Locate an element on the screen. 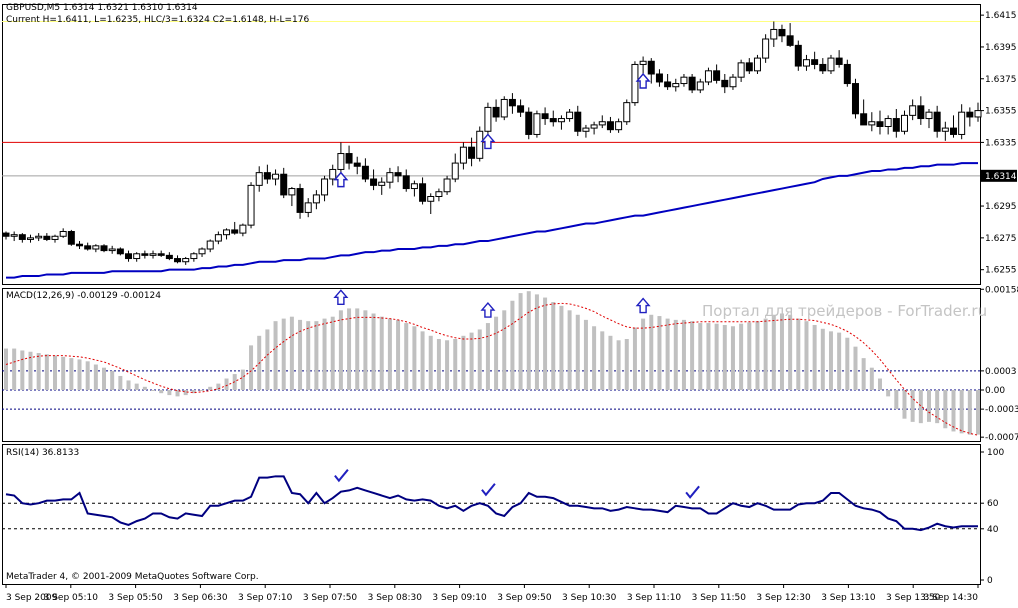 Image resolution: width=1018 pixels, height=608 pixels. symbol-info: GBPUSD,M5 1.6314 1.6321 1.6310 1.6314 is located at coordinates (102, 8).